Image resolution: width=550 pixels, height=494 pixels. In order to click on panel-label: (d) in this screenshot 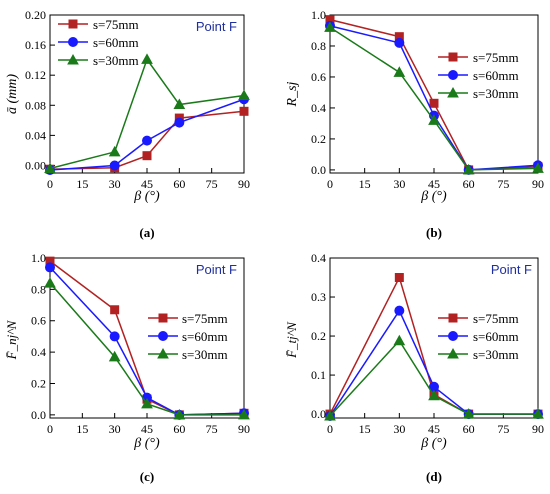, I will do `click(434, 476)`.